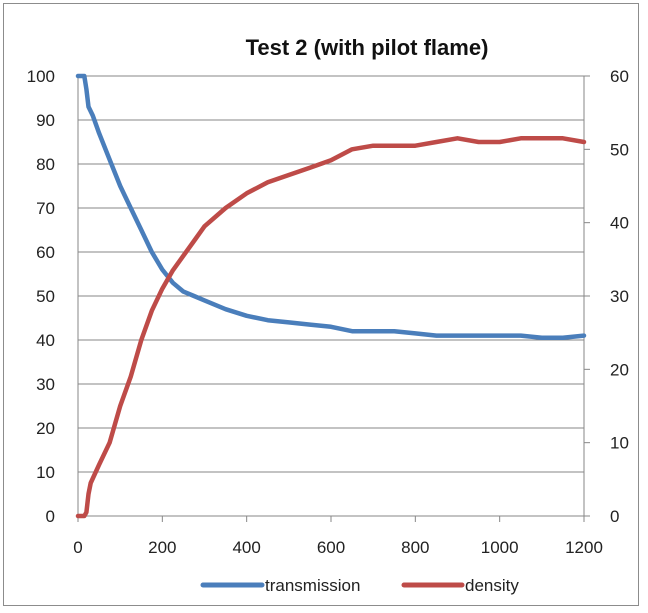 This screenshot has width=648, height=613. What do you see at coordinates (619, 369) in the screenshot?
I see `y2-tick-label: 20` at bounding box center [619, 369].